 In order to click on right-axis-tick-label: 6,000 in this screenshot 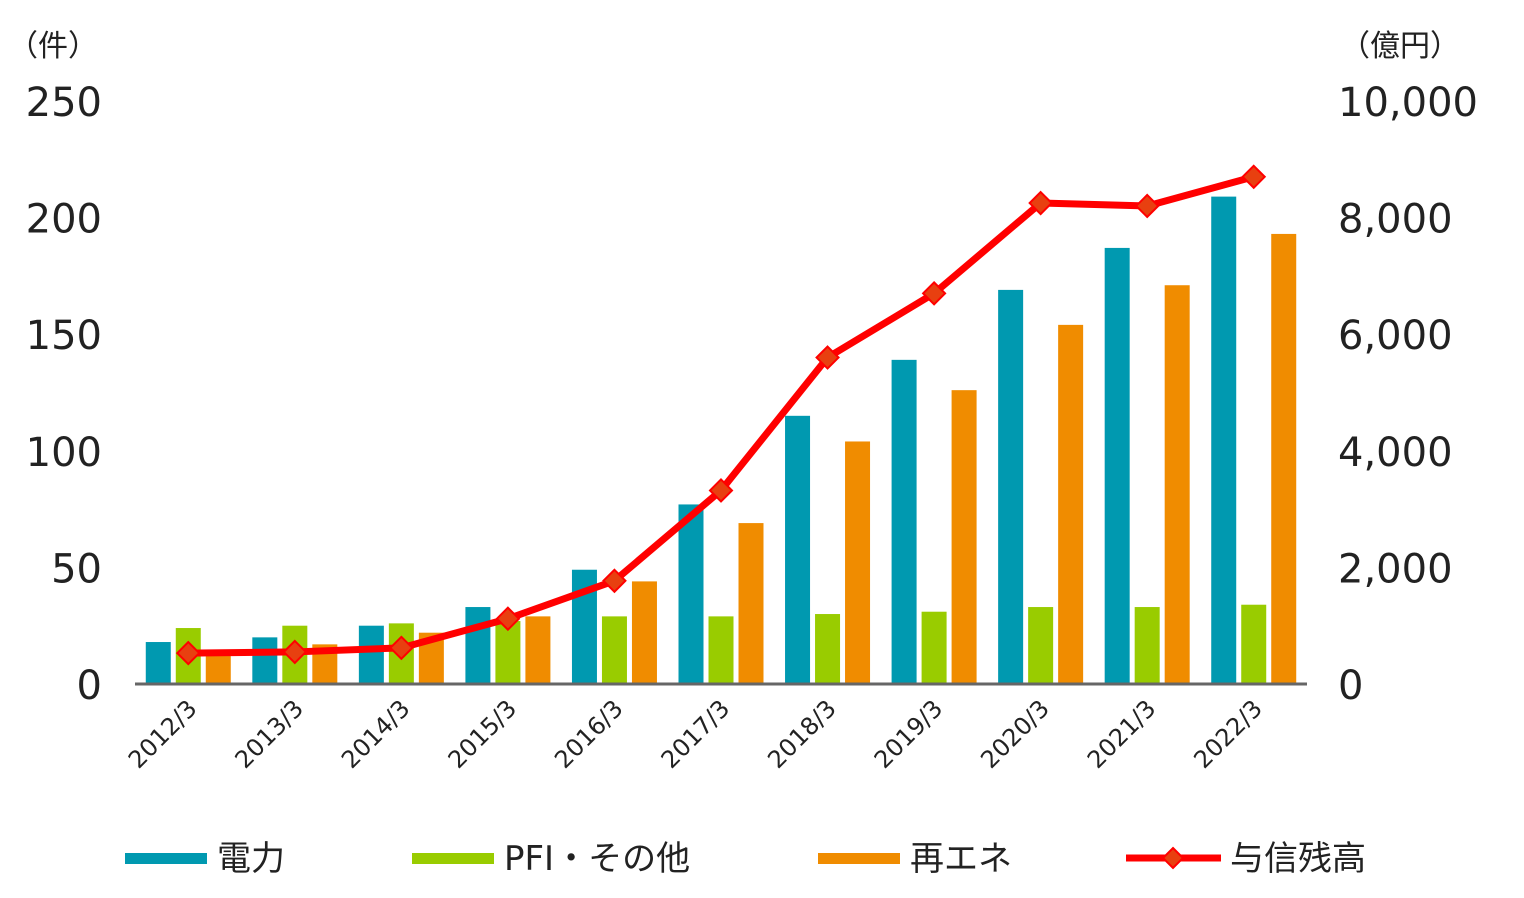, I will do `click(1395, 336)`.